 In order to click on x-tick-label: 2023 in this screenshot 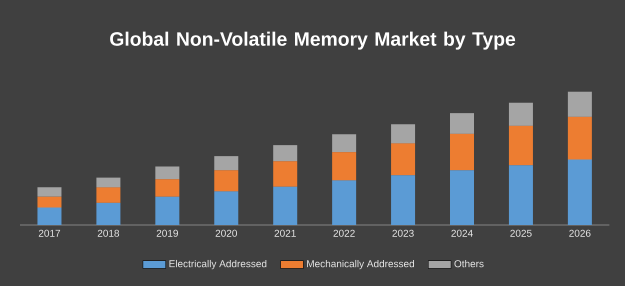, I will do `click(403, 233)`.